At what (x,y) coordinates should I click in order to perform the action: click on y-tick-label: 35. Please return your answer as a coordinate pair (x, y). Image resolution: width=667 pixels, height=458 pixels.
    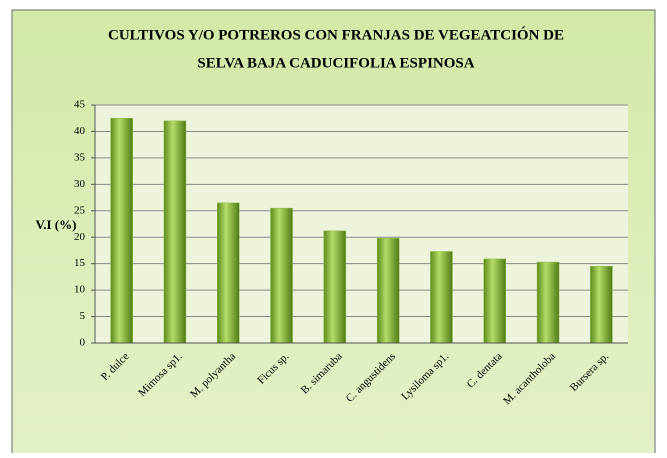
    Looking at the image, I should click on (80, 157).